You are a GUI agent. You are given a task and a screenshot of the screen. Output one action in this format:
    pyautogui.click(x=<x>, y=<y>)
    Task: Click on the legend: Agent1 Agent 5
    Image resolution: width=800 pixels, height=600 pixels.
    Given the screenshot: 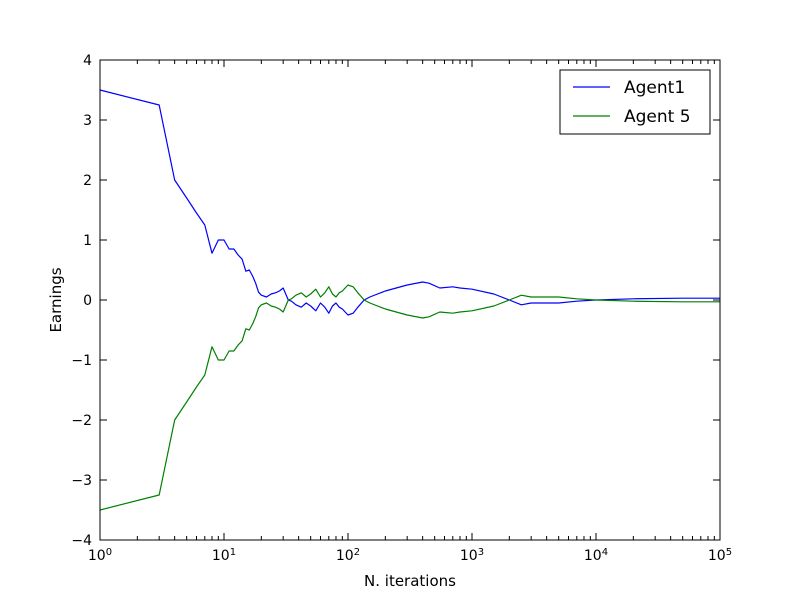 What is the action you would take?
    pyautogui.click(x=635, y=102)
    